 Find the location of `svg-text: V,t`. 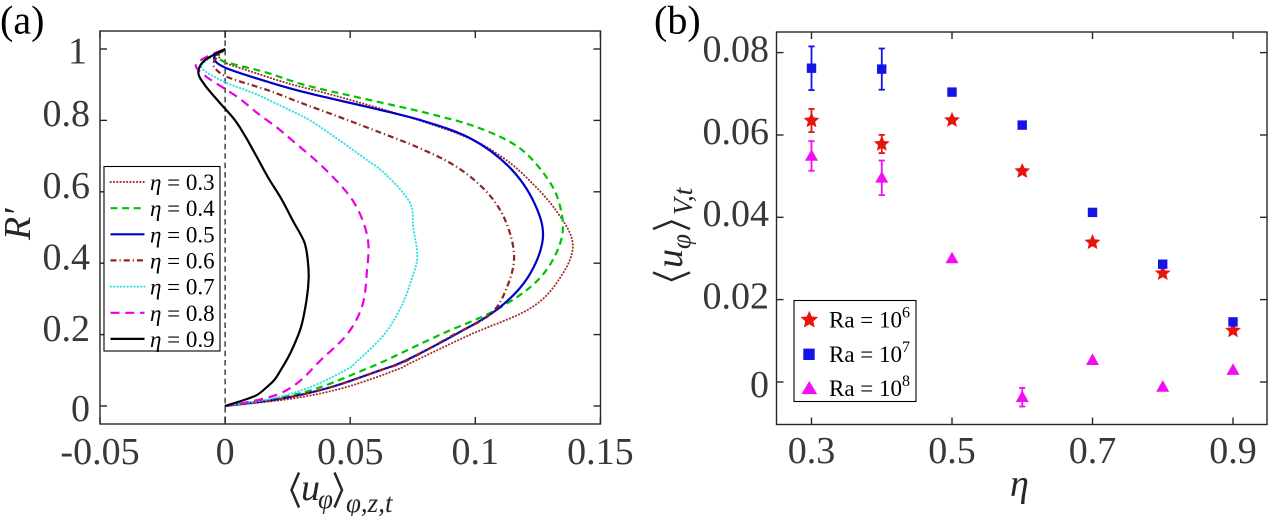

svg-text: V,t is located at coordinates (683, 200).